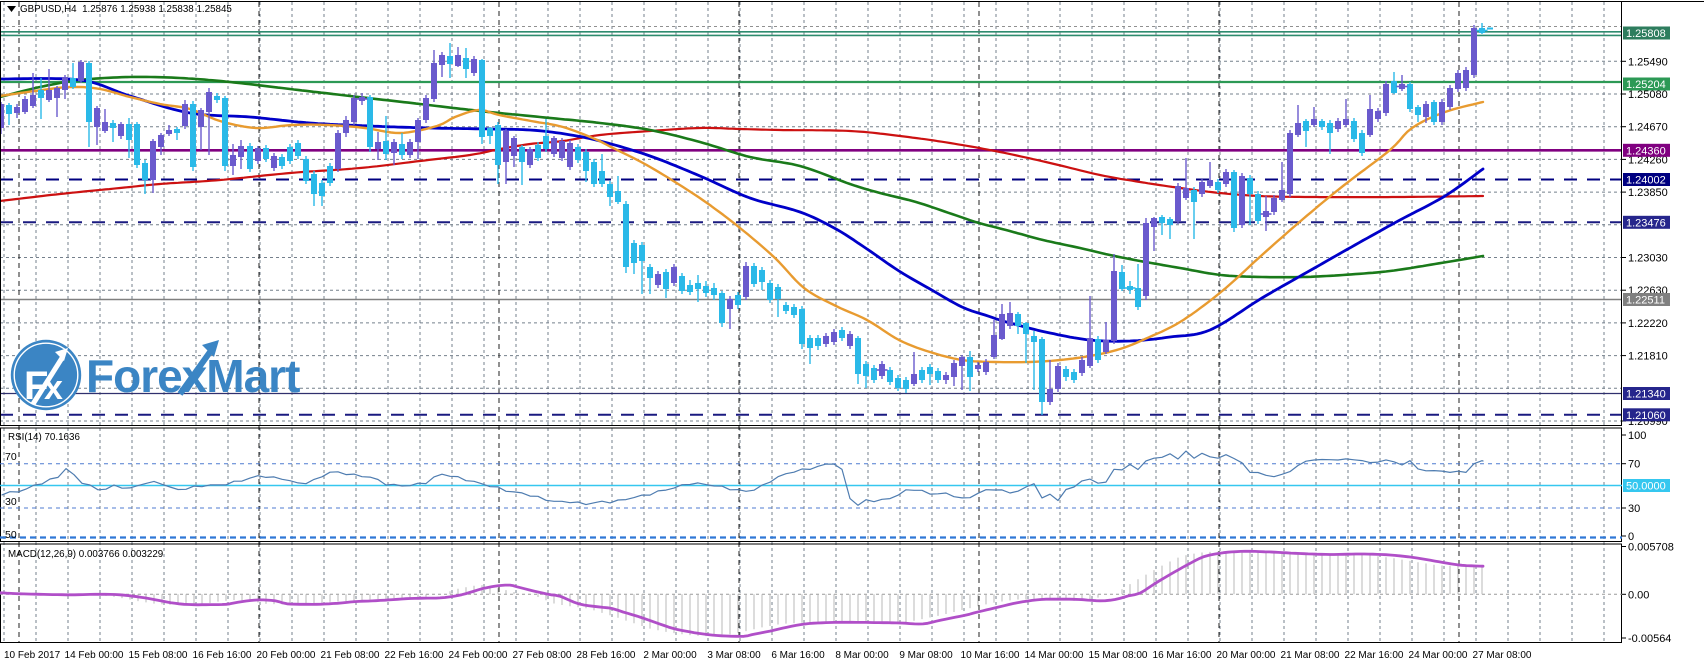 This screenshot has height=669, width=1704. I want to click on svg-text: 24 Mar 00:00, so click(1438, 655).